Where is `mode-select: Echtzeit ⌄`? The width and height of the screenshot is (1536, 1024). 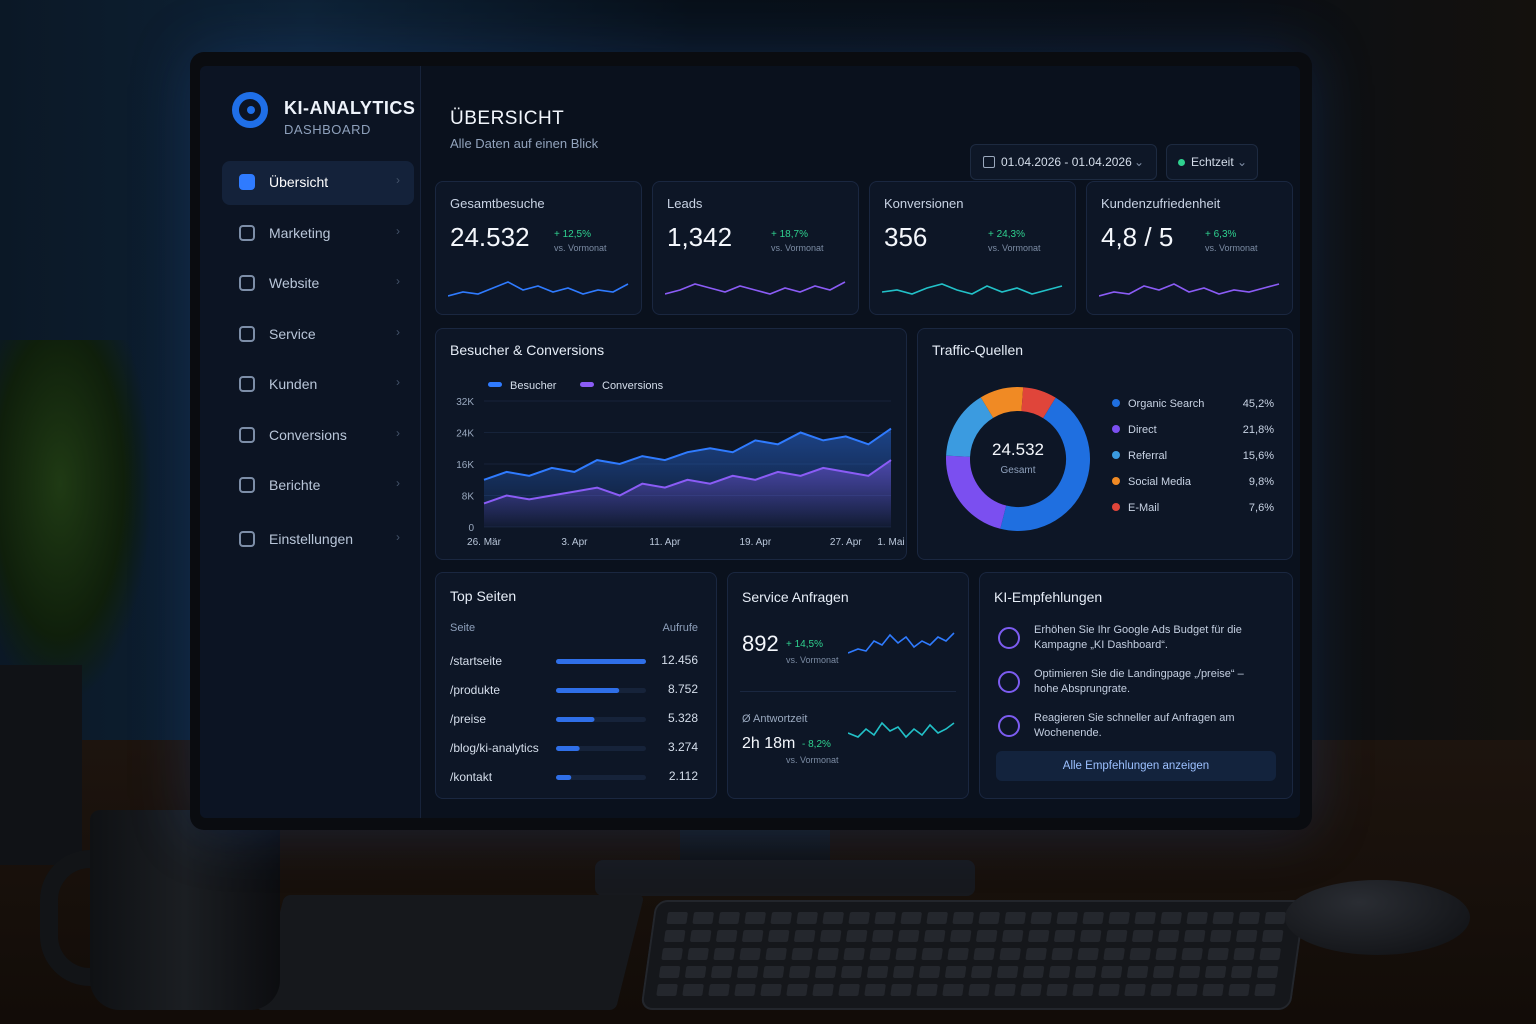 mode-select: Echtzeit ⌄ is located at coordinates (1212, 162).